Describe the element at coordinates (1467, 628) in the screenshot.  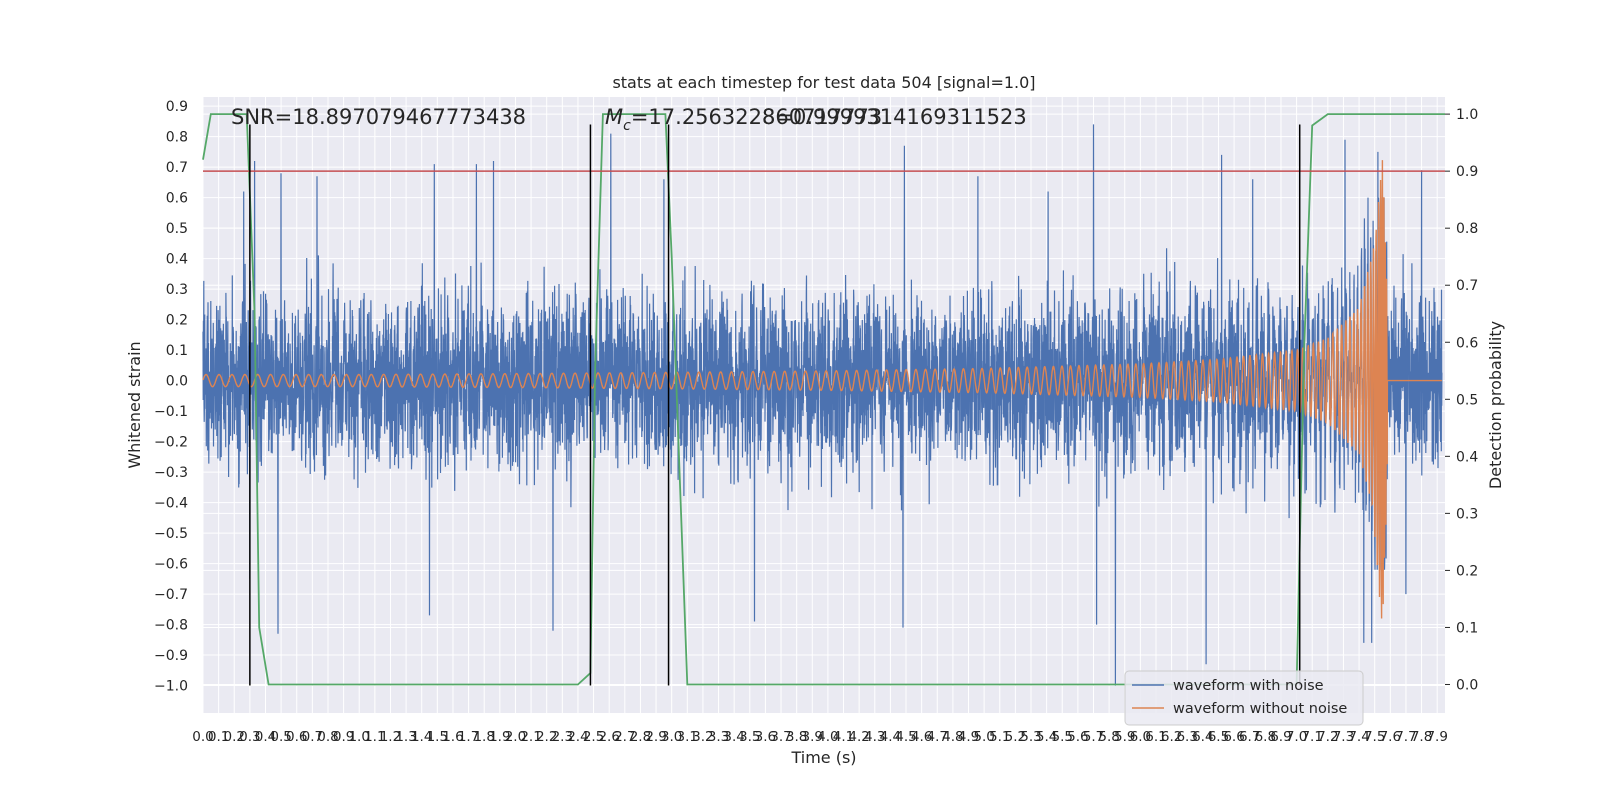
I see `y2-tick-label: 0.1` at that location.